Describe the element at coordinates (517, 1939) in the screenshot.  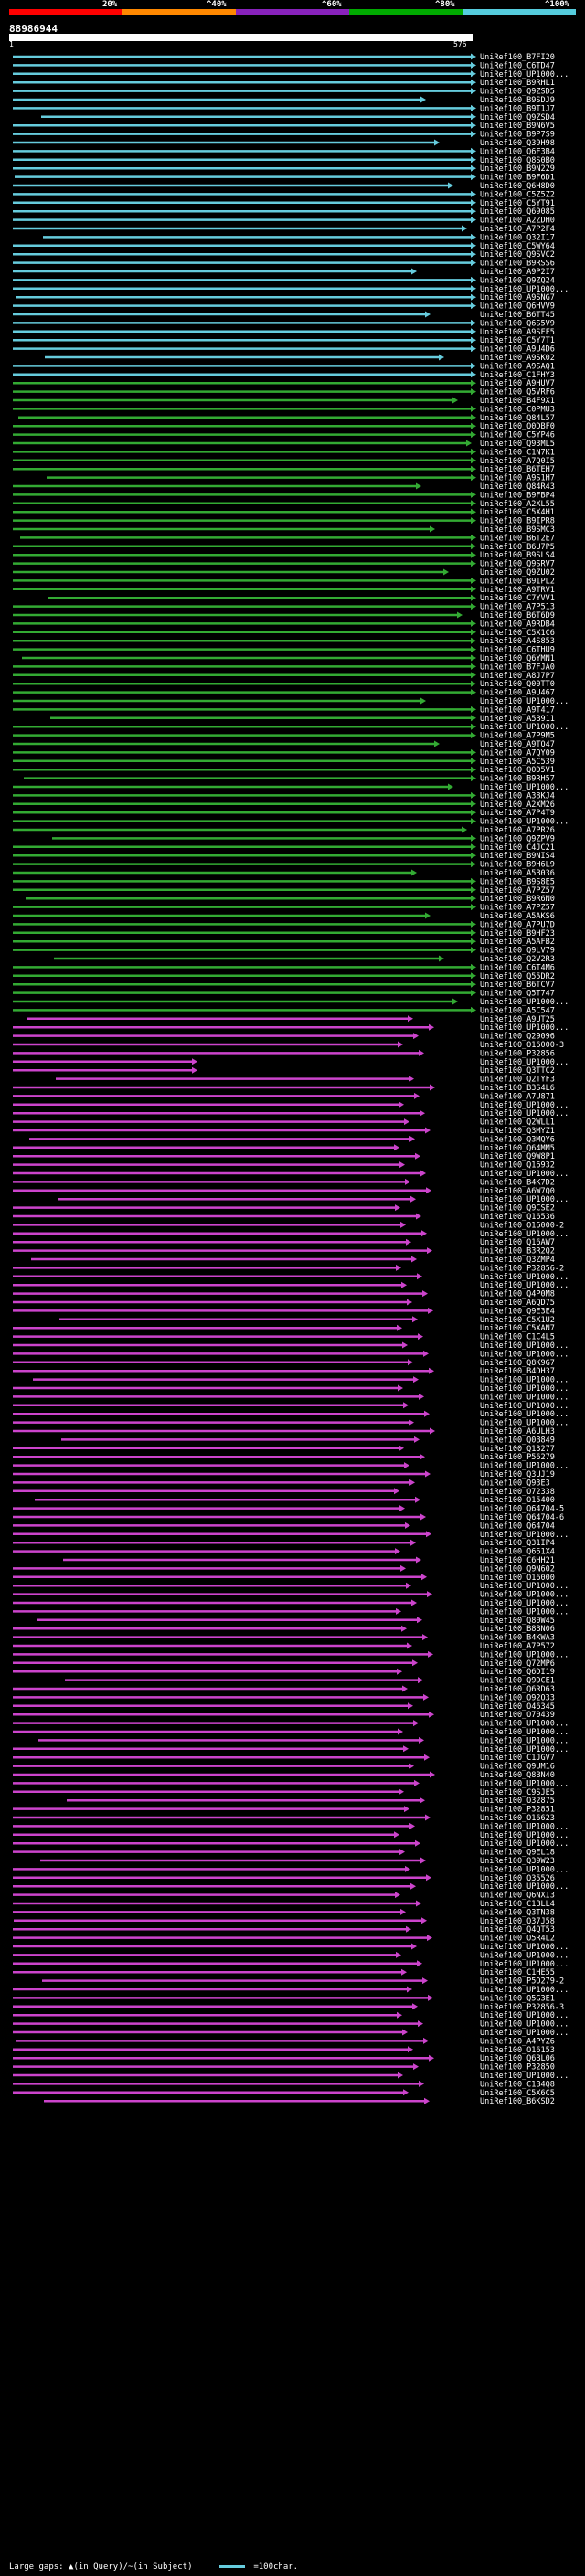
I see `hit-label: UniRef100_O5R4L2` at that location.